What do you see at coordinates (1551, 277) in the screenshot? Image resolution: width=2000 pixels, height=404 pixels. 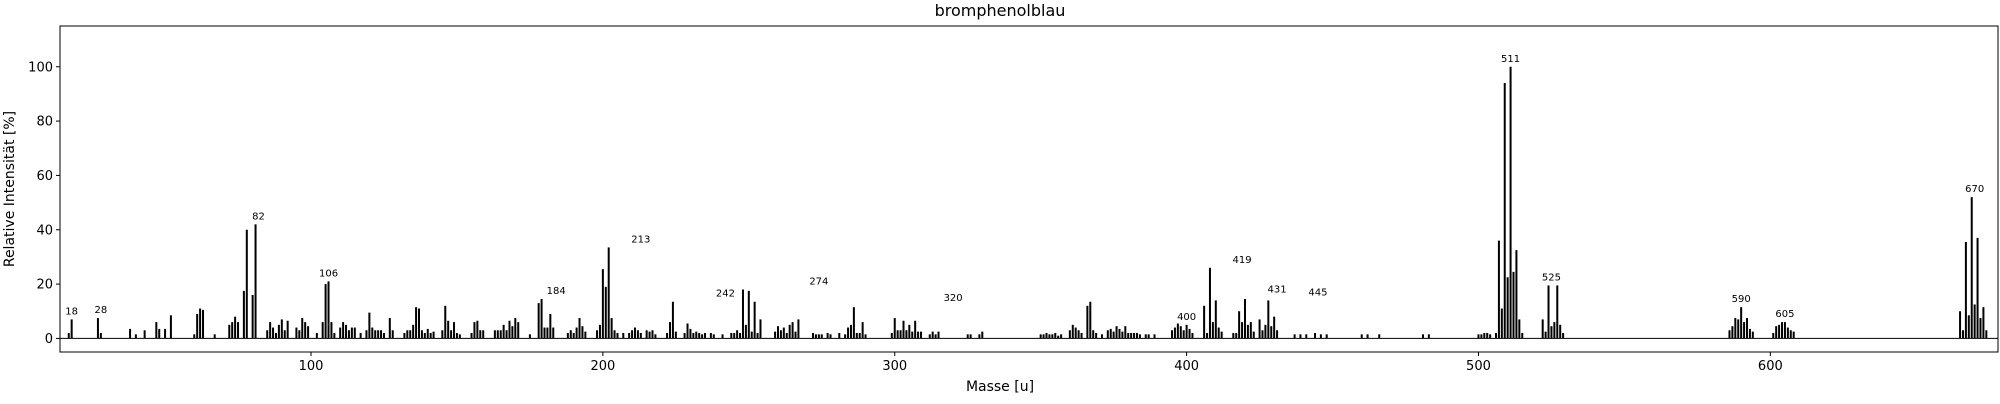 I see `peak-label: 525` at bounding box center [1551, 277].